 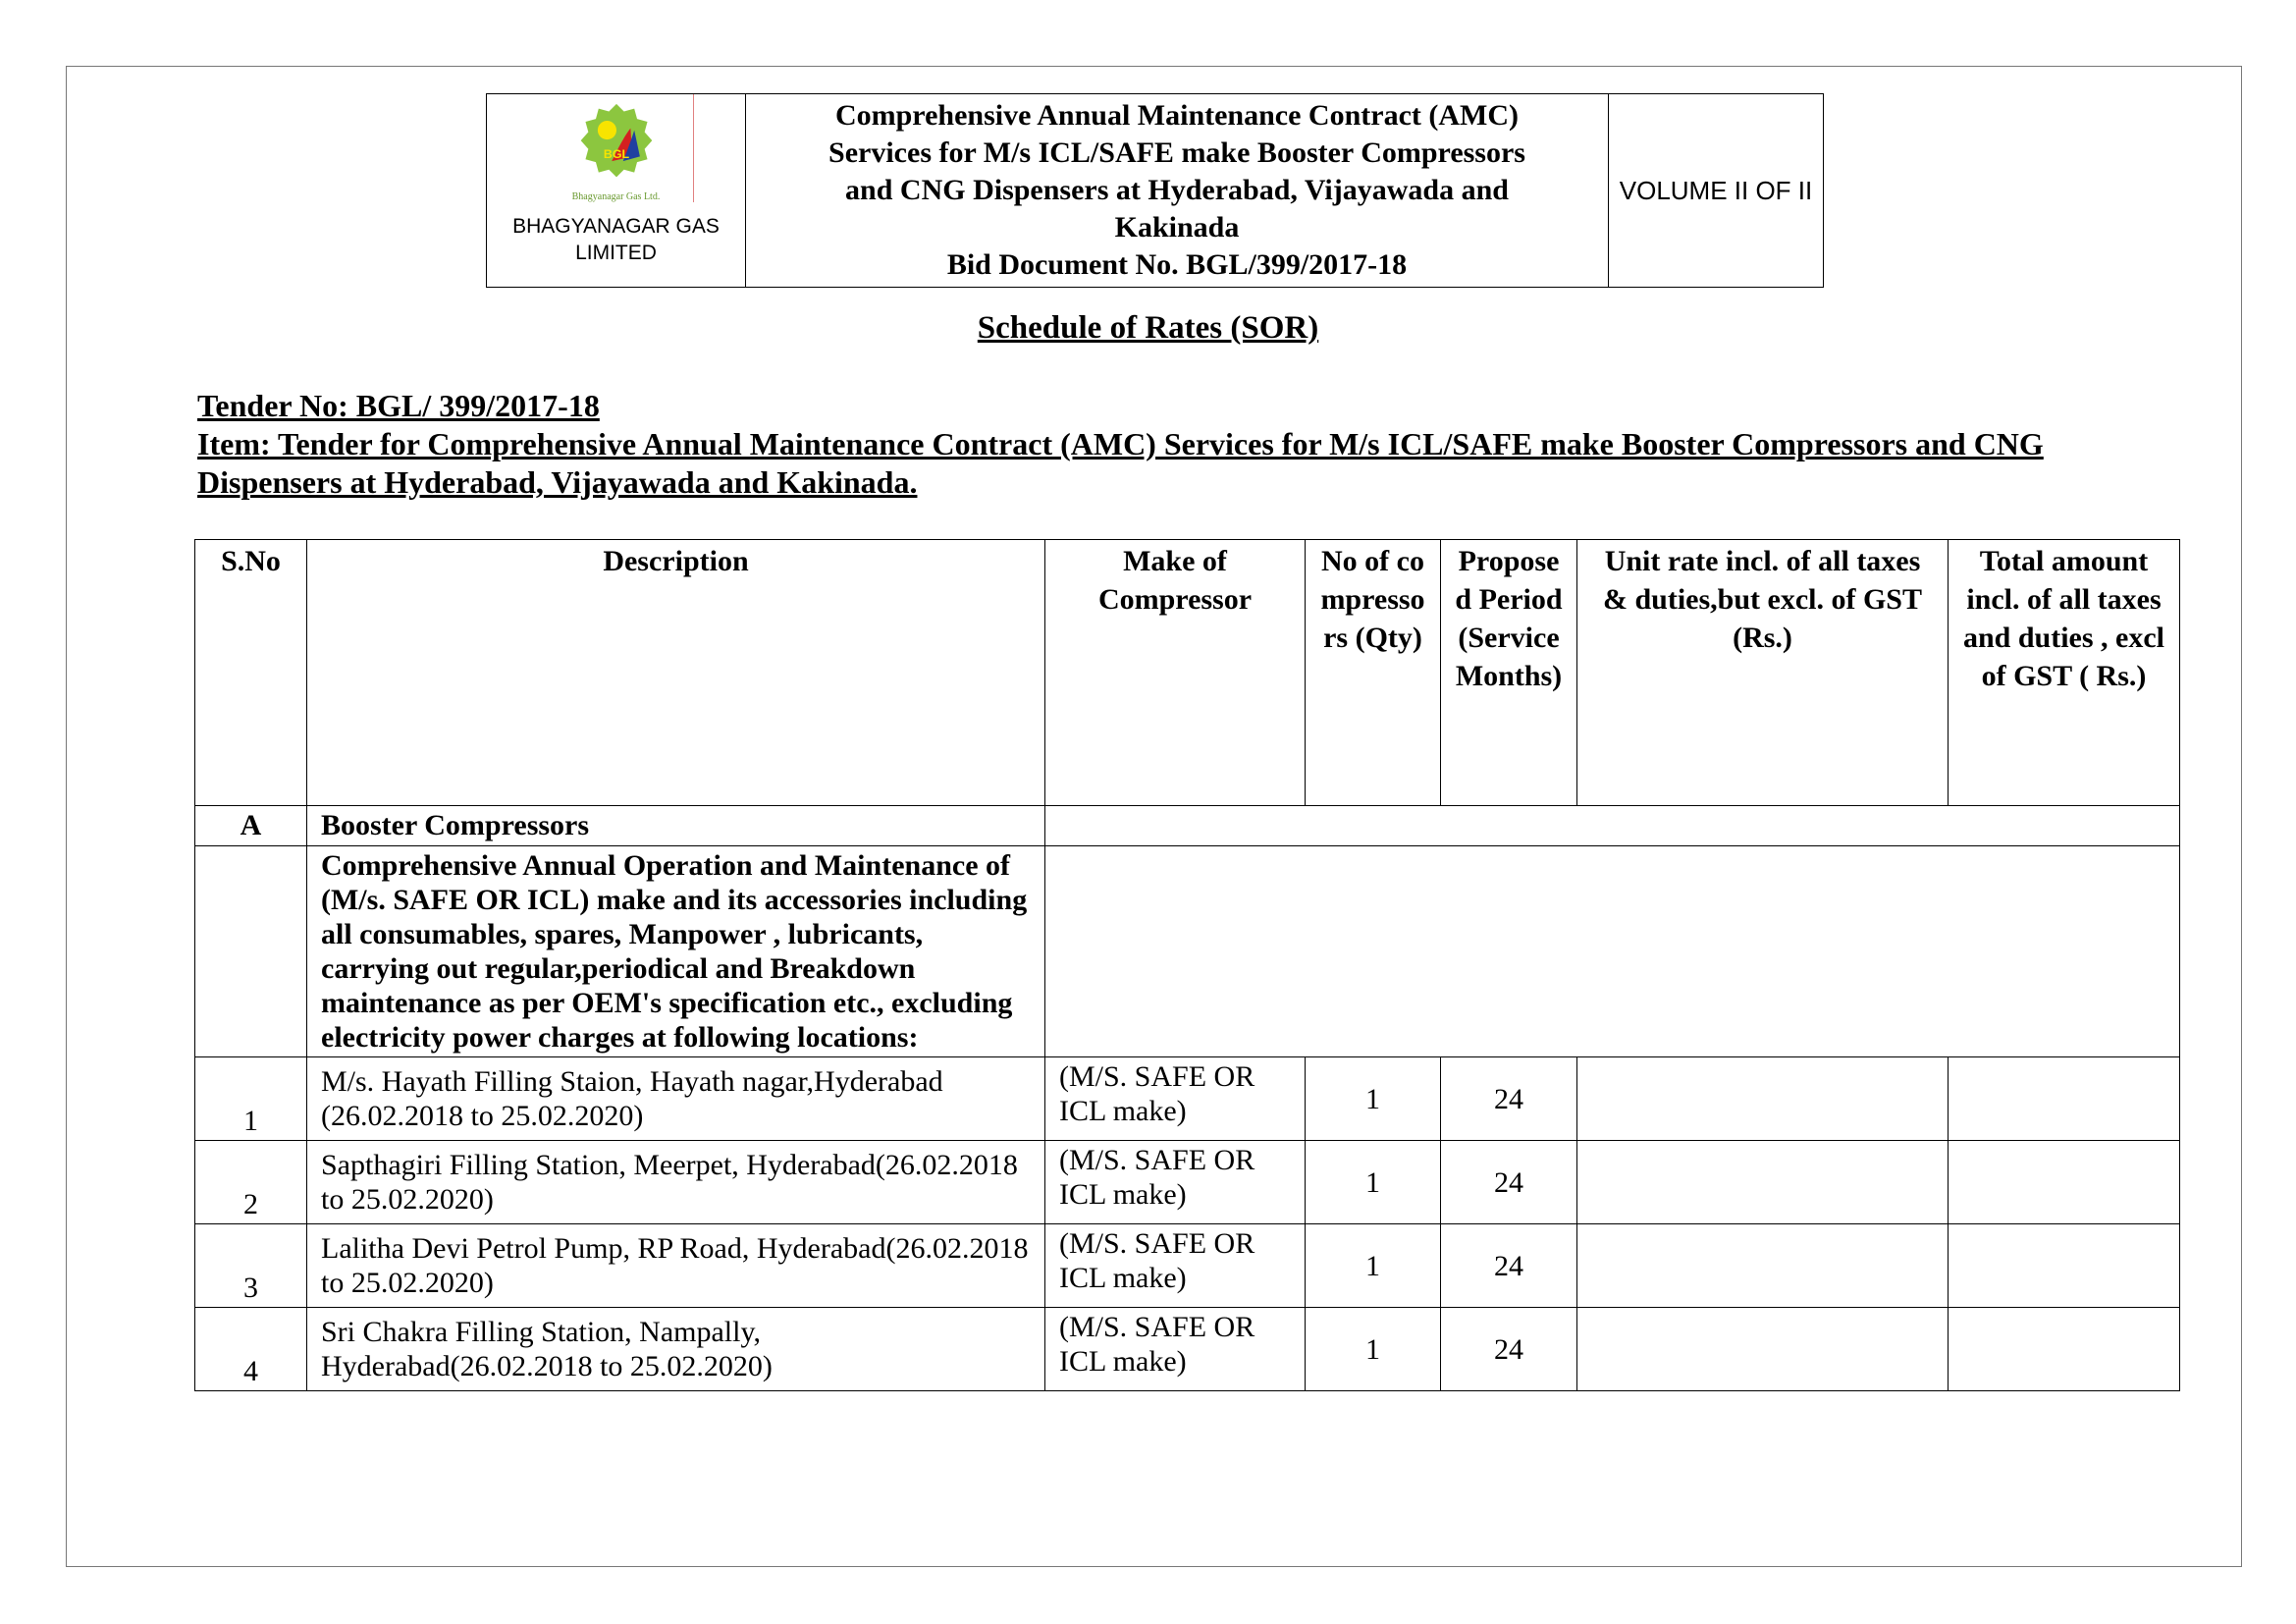 I want to click on volume-label: VOLUME II OF II, so click(x=1716, y=190).